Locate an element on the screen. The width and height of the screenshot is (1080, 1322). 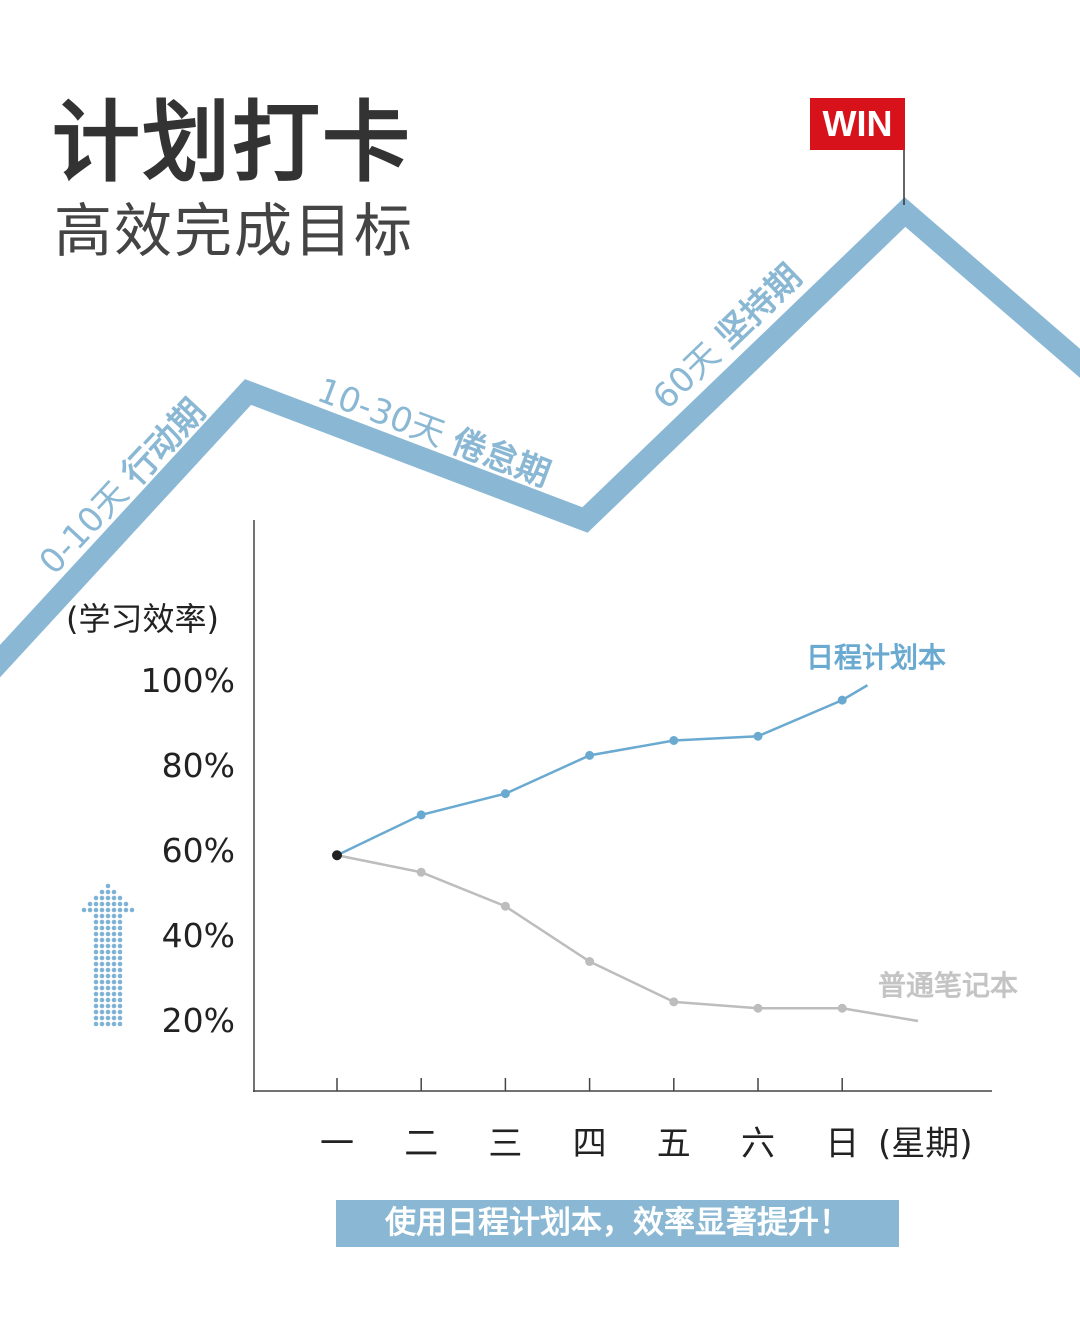
legend-planner: 日程计划本 is located at coordinates (876, 657).